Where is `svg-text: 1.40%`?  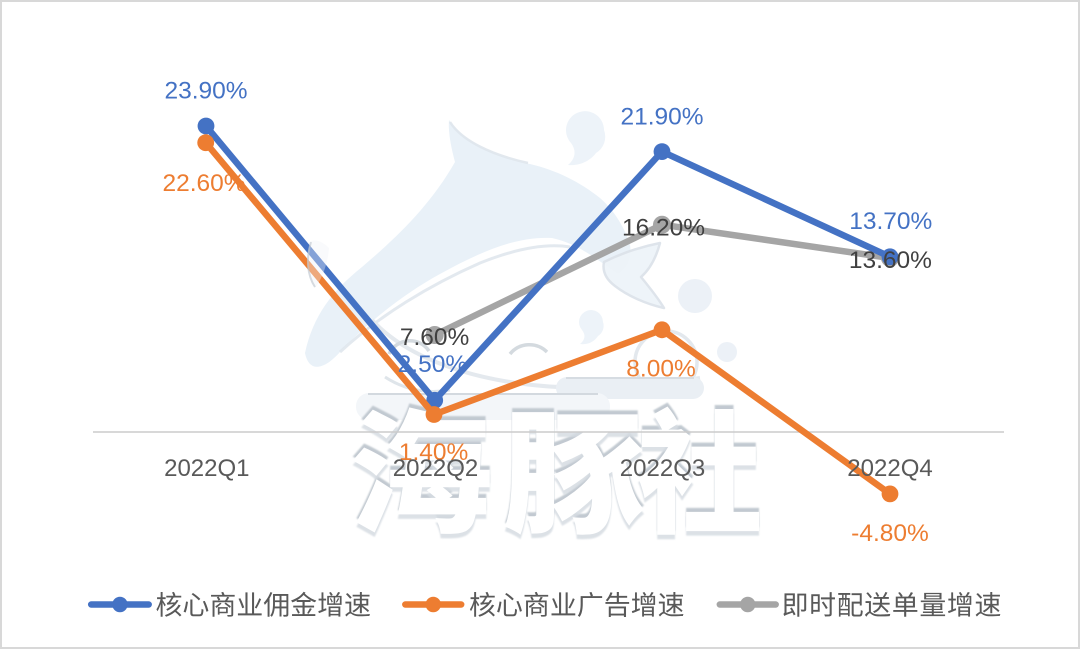
svg-text: 1.40% is located at coordinates (433, 452).